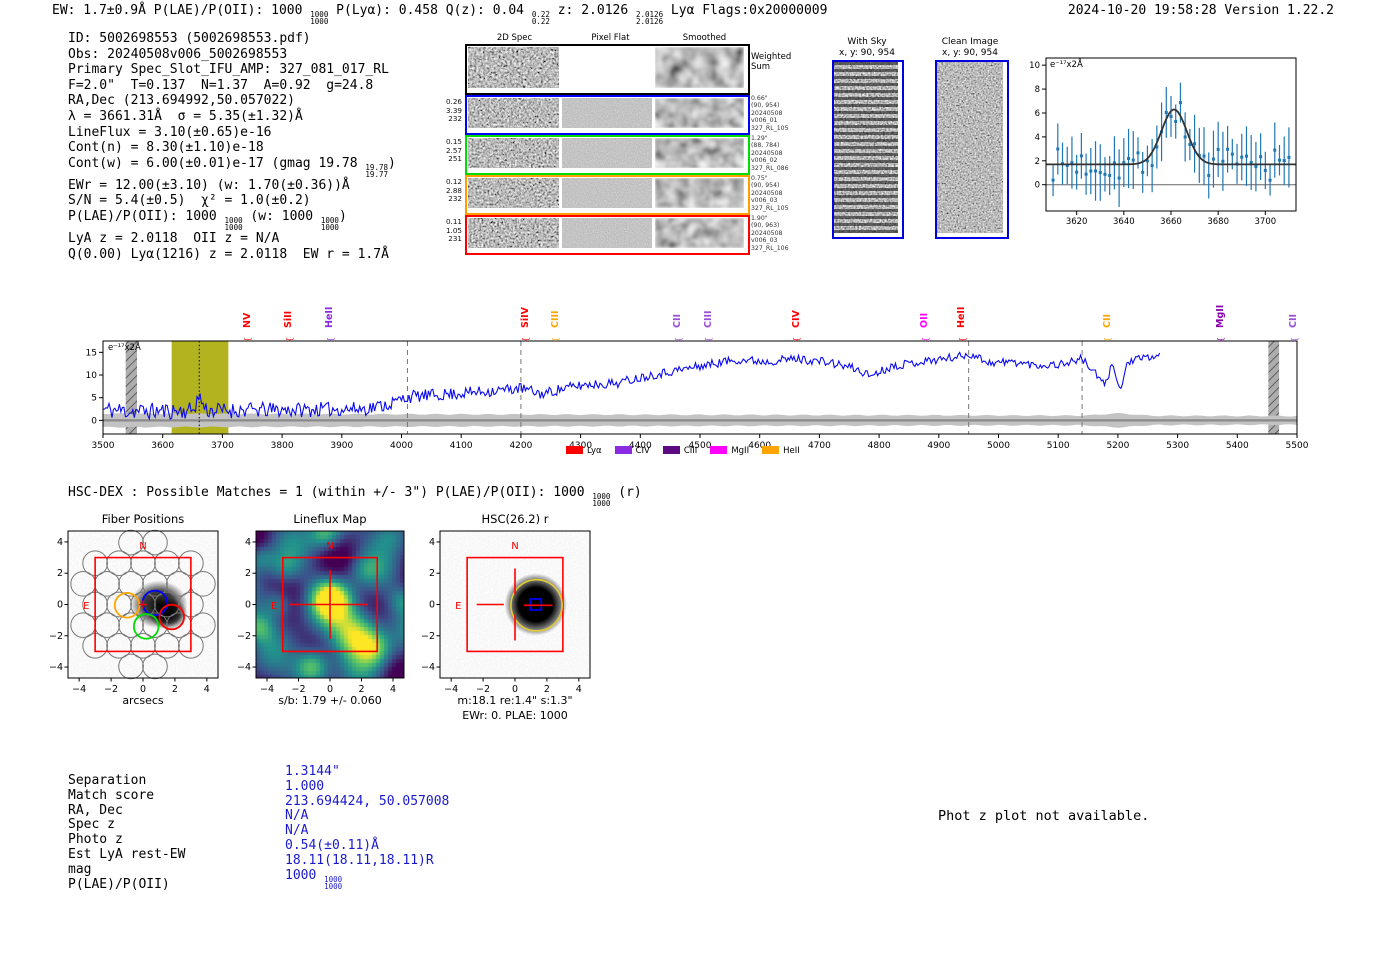 Image resolution: width=1400 pixels, height=953 pixels. I want to click on col-title-2dspec: 2D Spec, so click(514, 38).